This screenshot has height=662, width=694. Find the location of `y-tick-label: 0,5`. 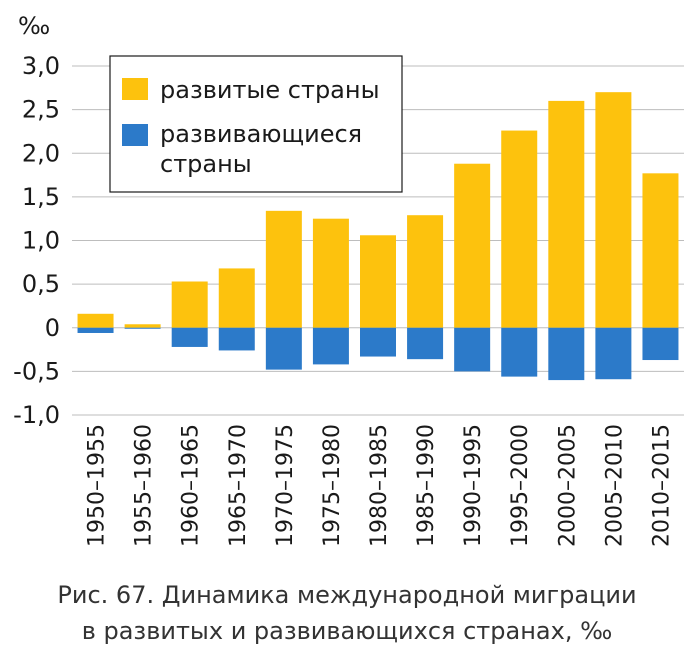

y-tick-label: 0,5 is located at coordinates (41, 284).